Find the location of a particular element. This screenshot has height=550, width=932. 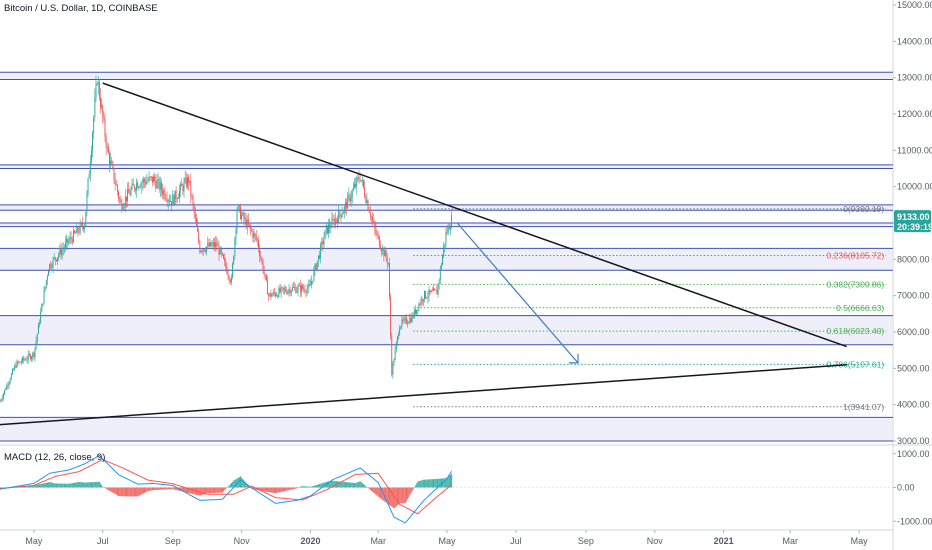

macd-tick-label-2: -1000.00 is located at coordinates (914, 521).